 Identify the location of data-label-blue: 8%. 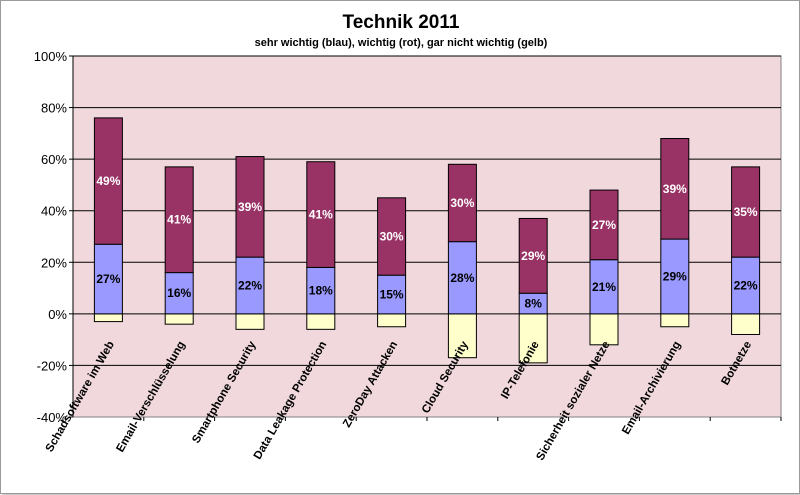
(534, 304).